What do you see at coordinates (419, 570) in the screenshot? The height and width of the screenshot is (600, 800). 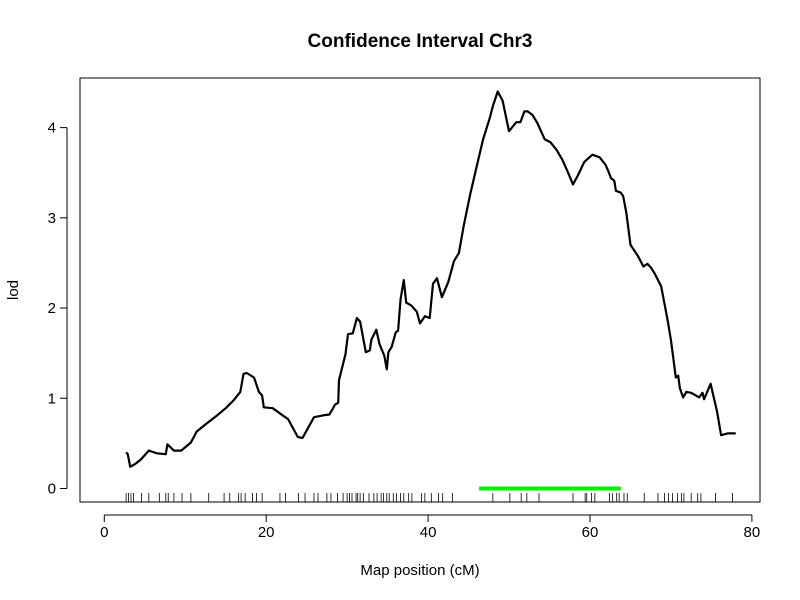 I see `x-axis-label: Map position (cM)` at bounding box center [419, 570].